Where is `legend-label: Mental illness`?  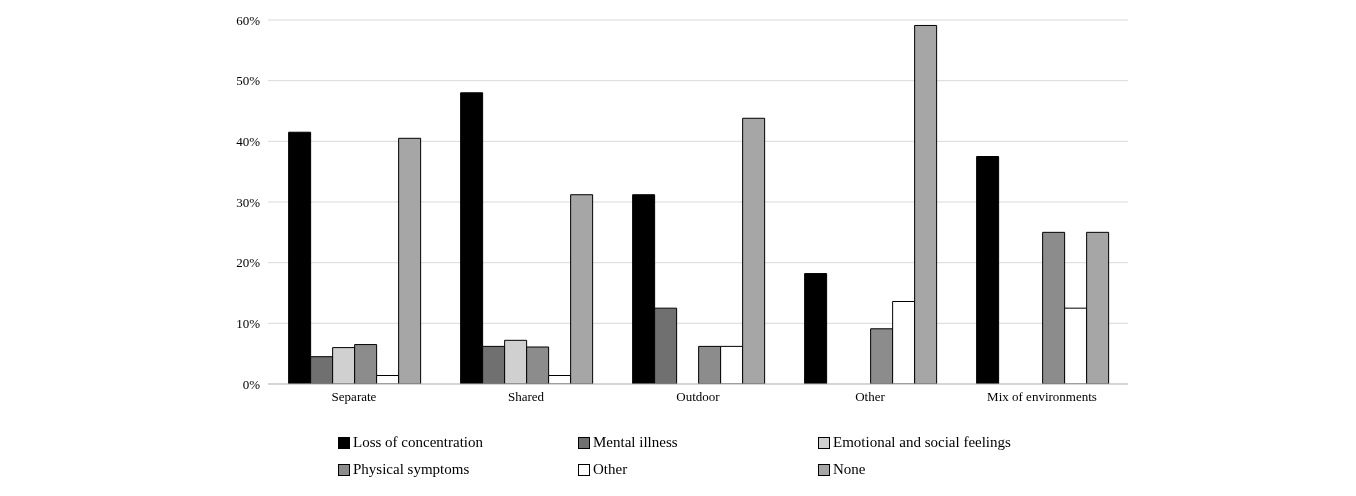
legend-label: Mental illness is located at coordinates (635, 442).